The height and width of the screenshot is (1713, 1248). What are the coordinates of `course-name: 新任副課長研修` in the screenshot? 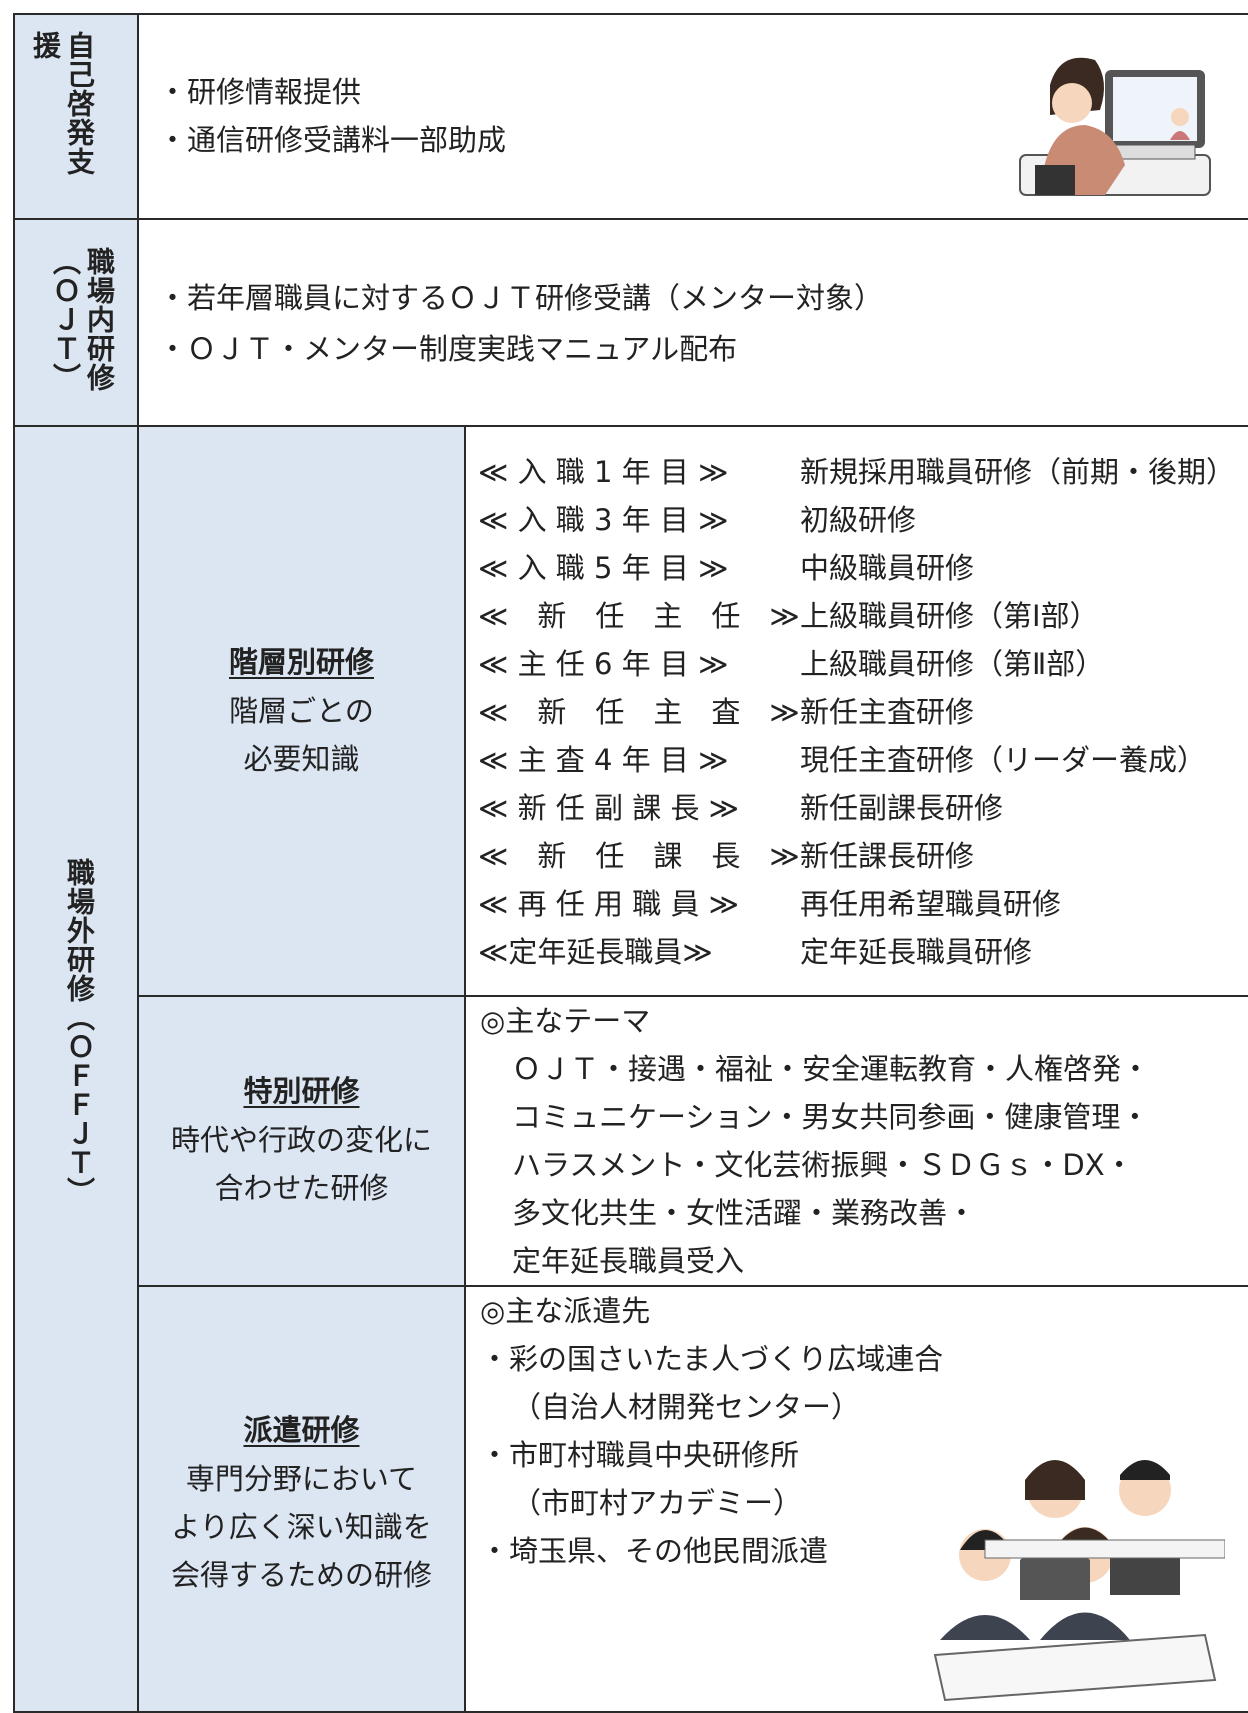 It's located at (902, 808).